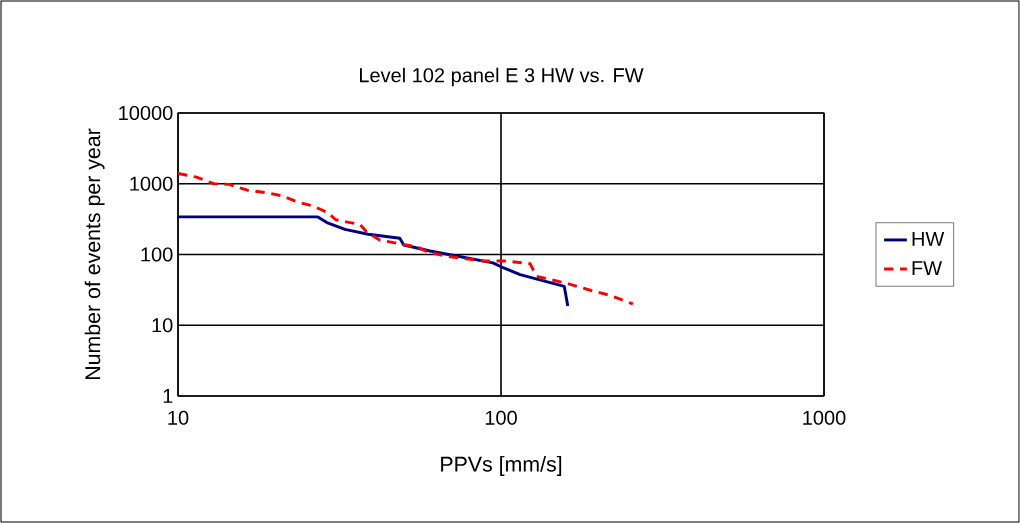  Describe the element at coordinates (927, 268) in the screenshot. I see `legend-label: FW` at that location.